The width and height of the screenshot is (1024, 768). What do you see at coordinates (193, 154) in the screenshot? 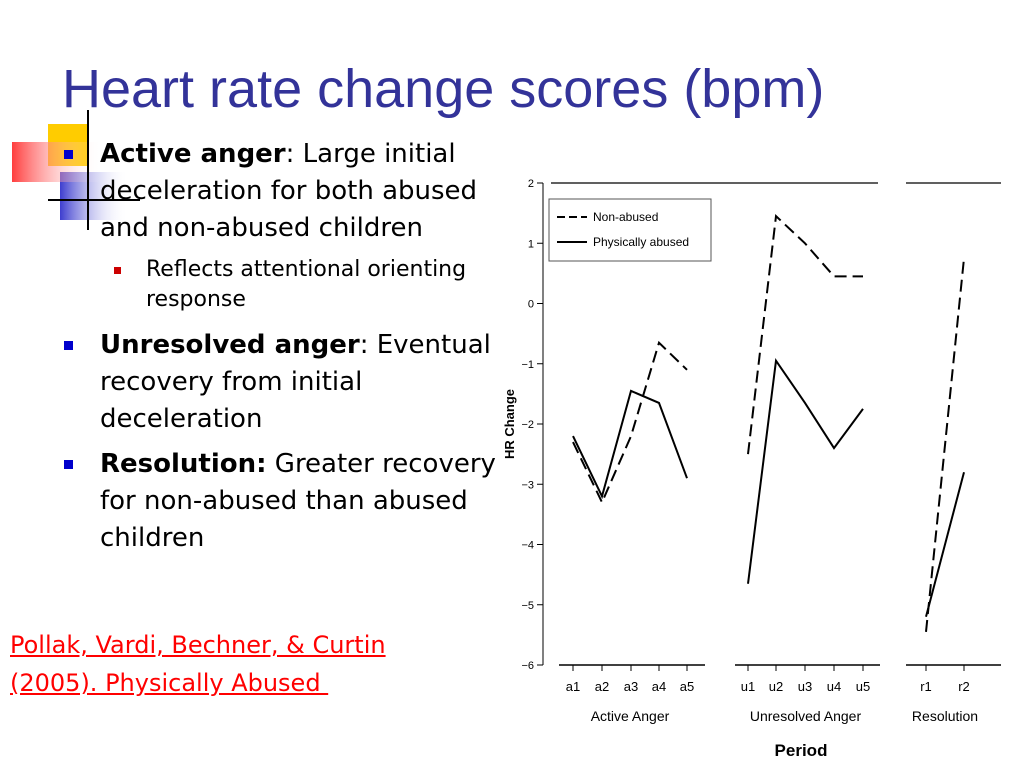
I see `bullet-bold: Active anger` at bounding box center [193, 154].